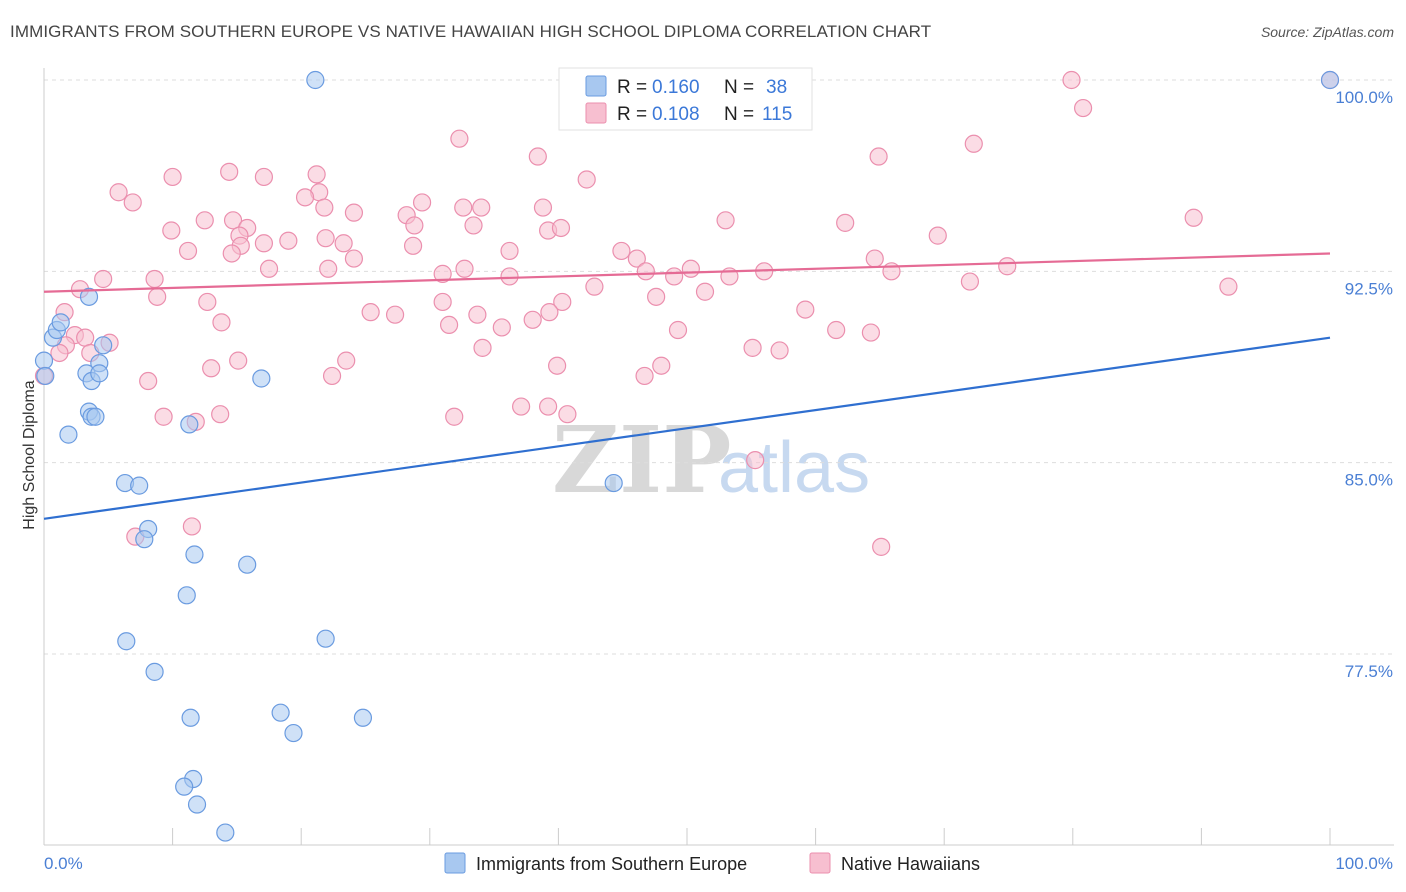 This screenshot has height=892, width=1406. I want to click on bottom-legend-swatch-blue, so click(455, 863).